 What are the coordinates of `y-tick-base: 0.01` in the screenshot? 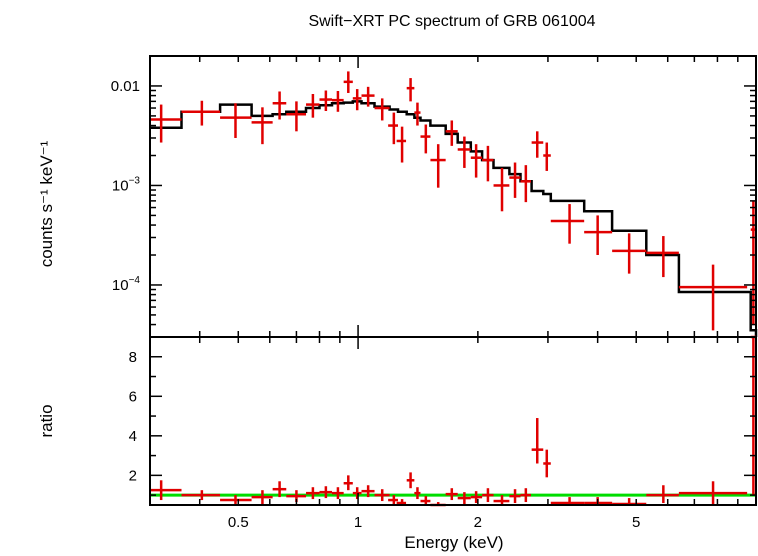 It's located at (125, 86).